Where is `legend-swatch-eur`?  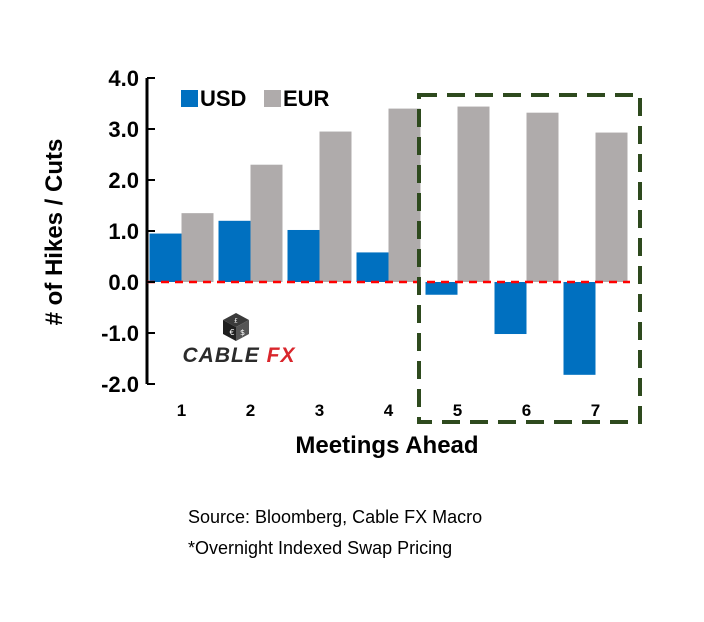
legend-swatch-eur is located at coordinates (272, 98).